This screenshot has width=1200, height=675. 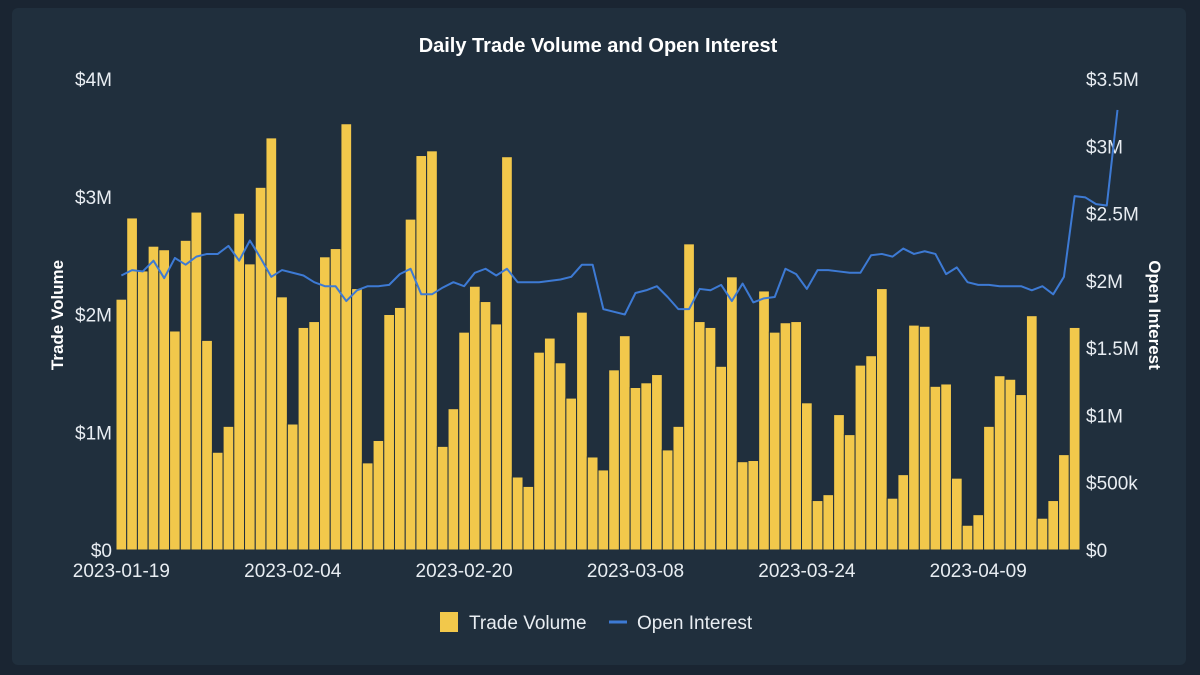 I want to click on legend-label-open-interest: Open Interest, so click(x=695, y=623).